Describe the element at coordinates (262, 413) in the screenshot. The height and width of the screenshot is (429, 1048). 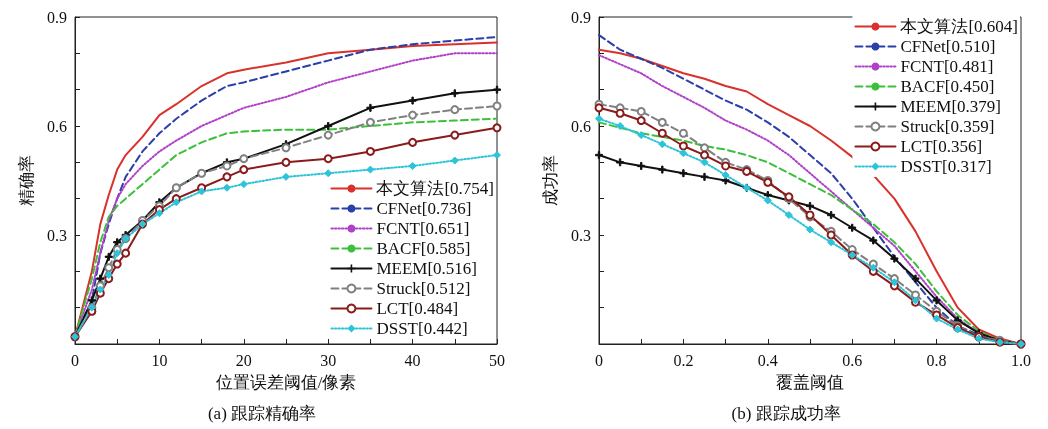
I see `text: (a) 跟踪精确率` at that location.